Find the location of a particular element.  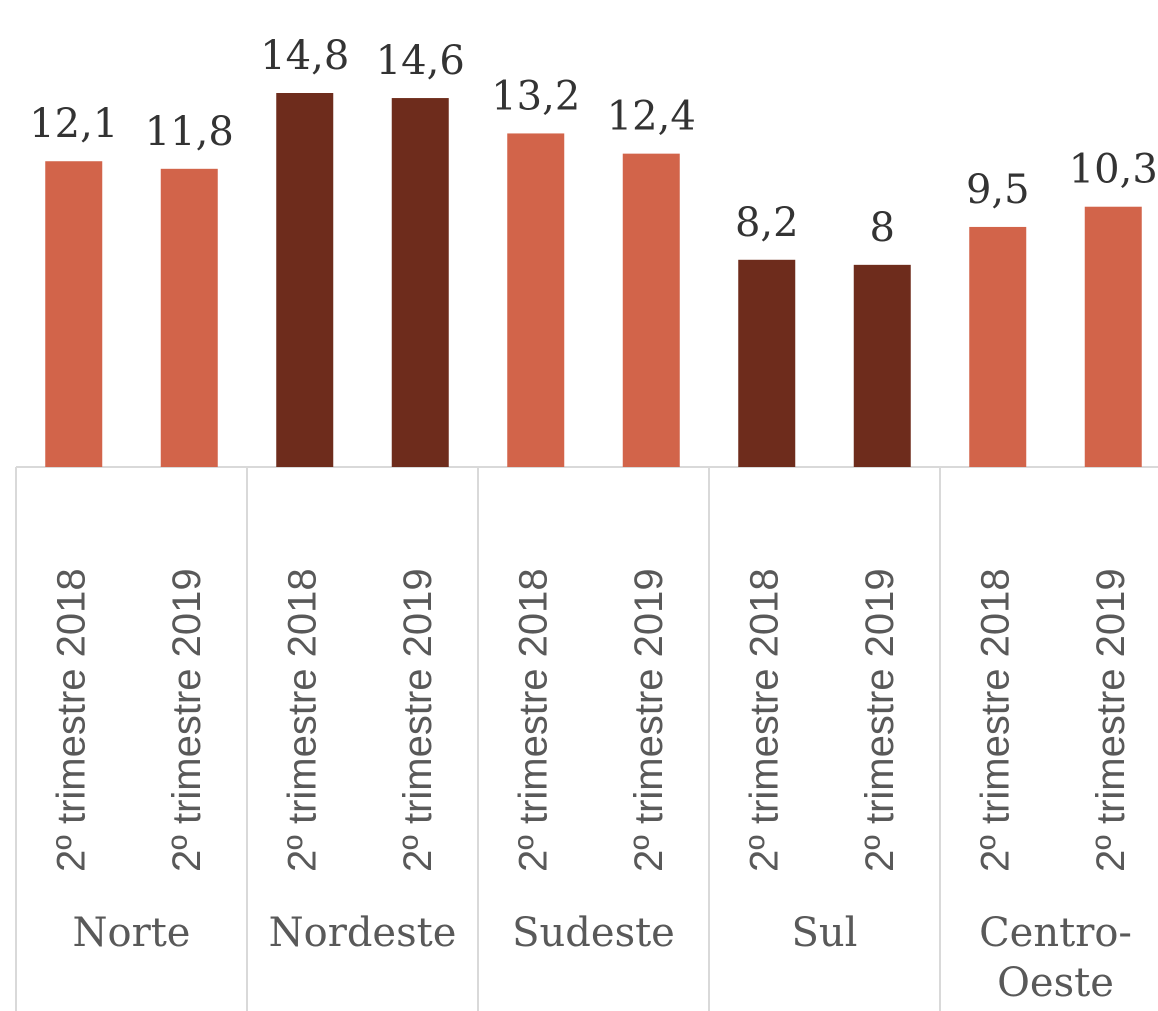

value-label: 12,1 is located at coordinates (73, 124).